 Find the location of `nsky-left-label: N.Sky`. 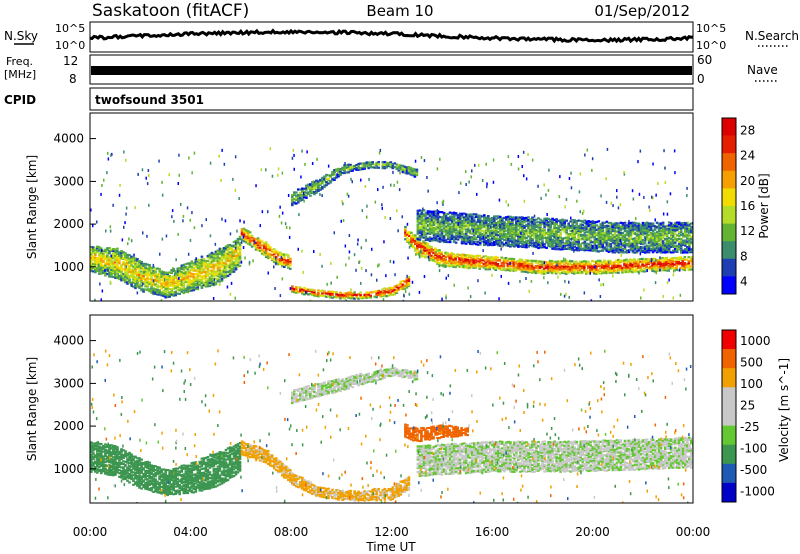

nsky-left-label: N.Sky is located at coordinates (21, 36).